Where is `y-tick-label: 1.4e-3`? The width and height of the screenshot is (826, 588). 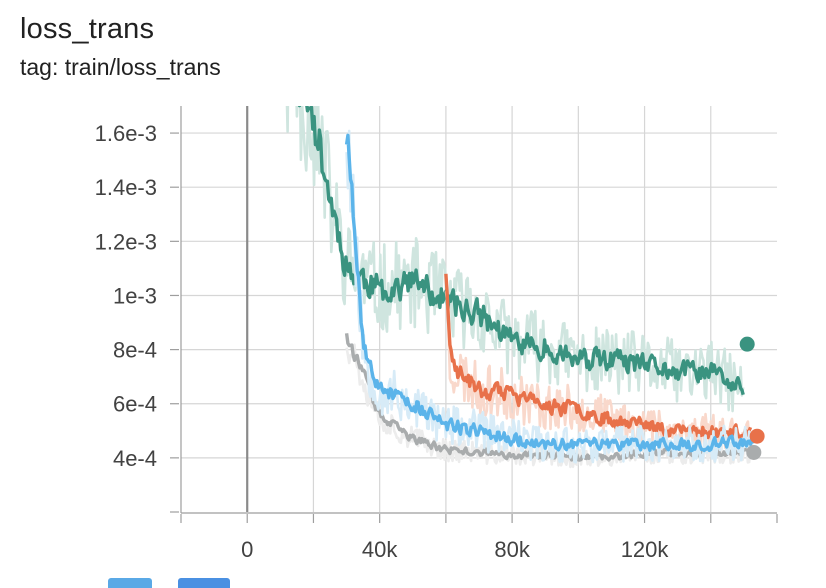
y-tick-label: 1.4e-3 is located at coordinates (126, 187).